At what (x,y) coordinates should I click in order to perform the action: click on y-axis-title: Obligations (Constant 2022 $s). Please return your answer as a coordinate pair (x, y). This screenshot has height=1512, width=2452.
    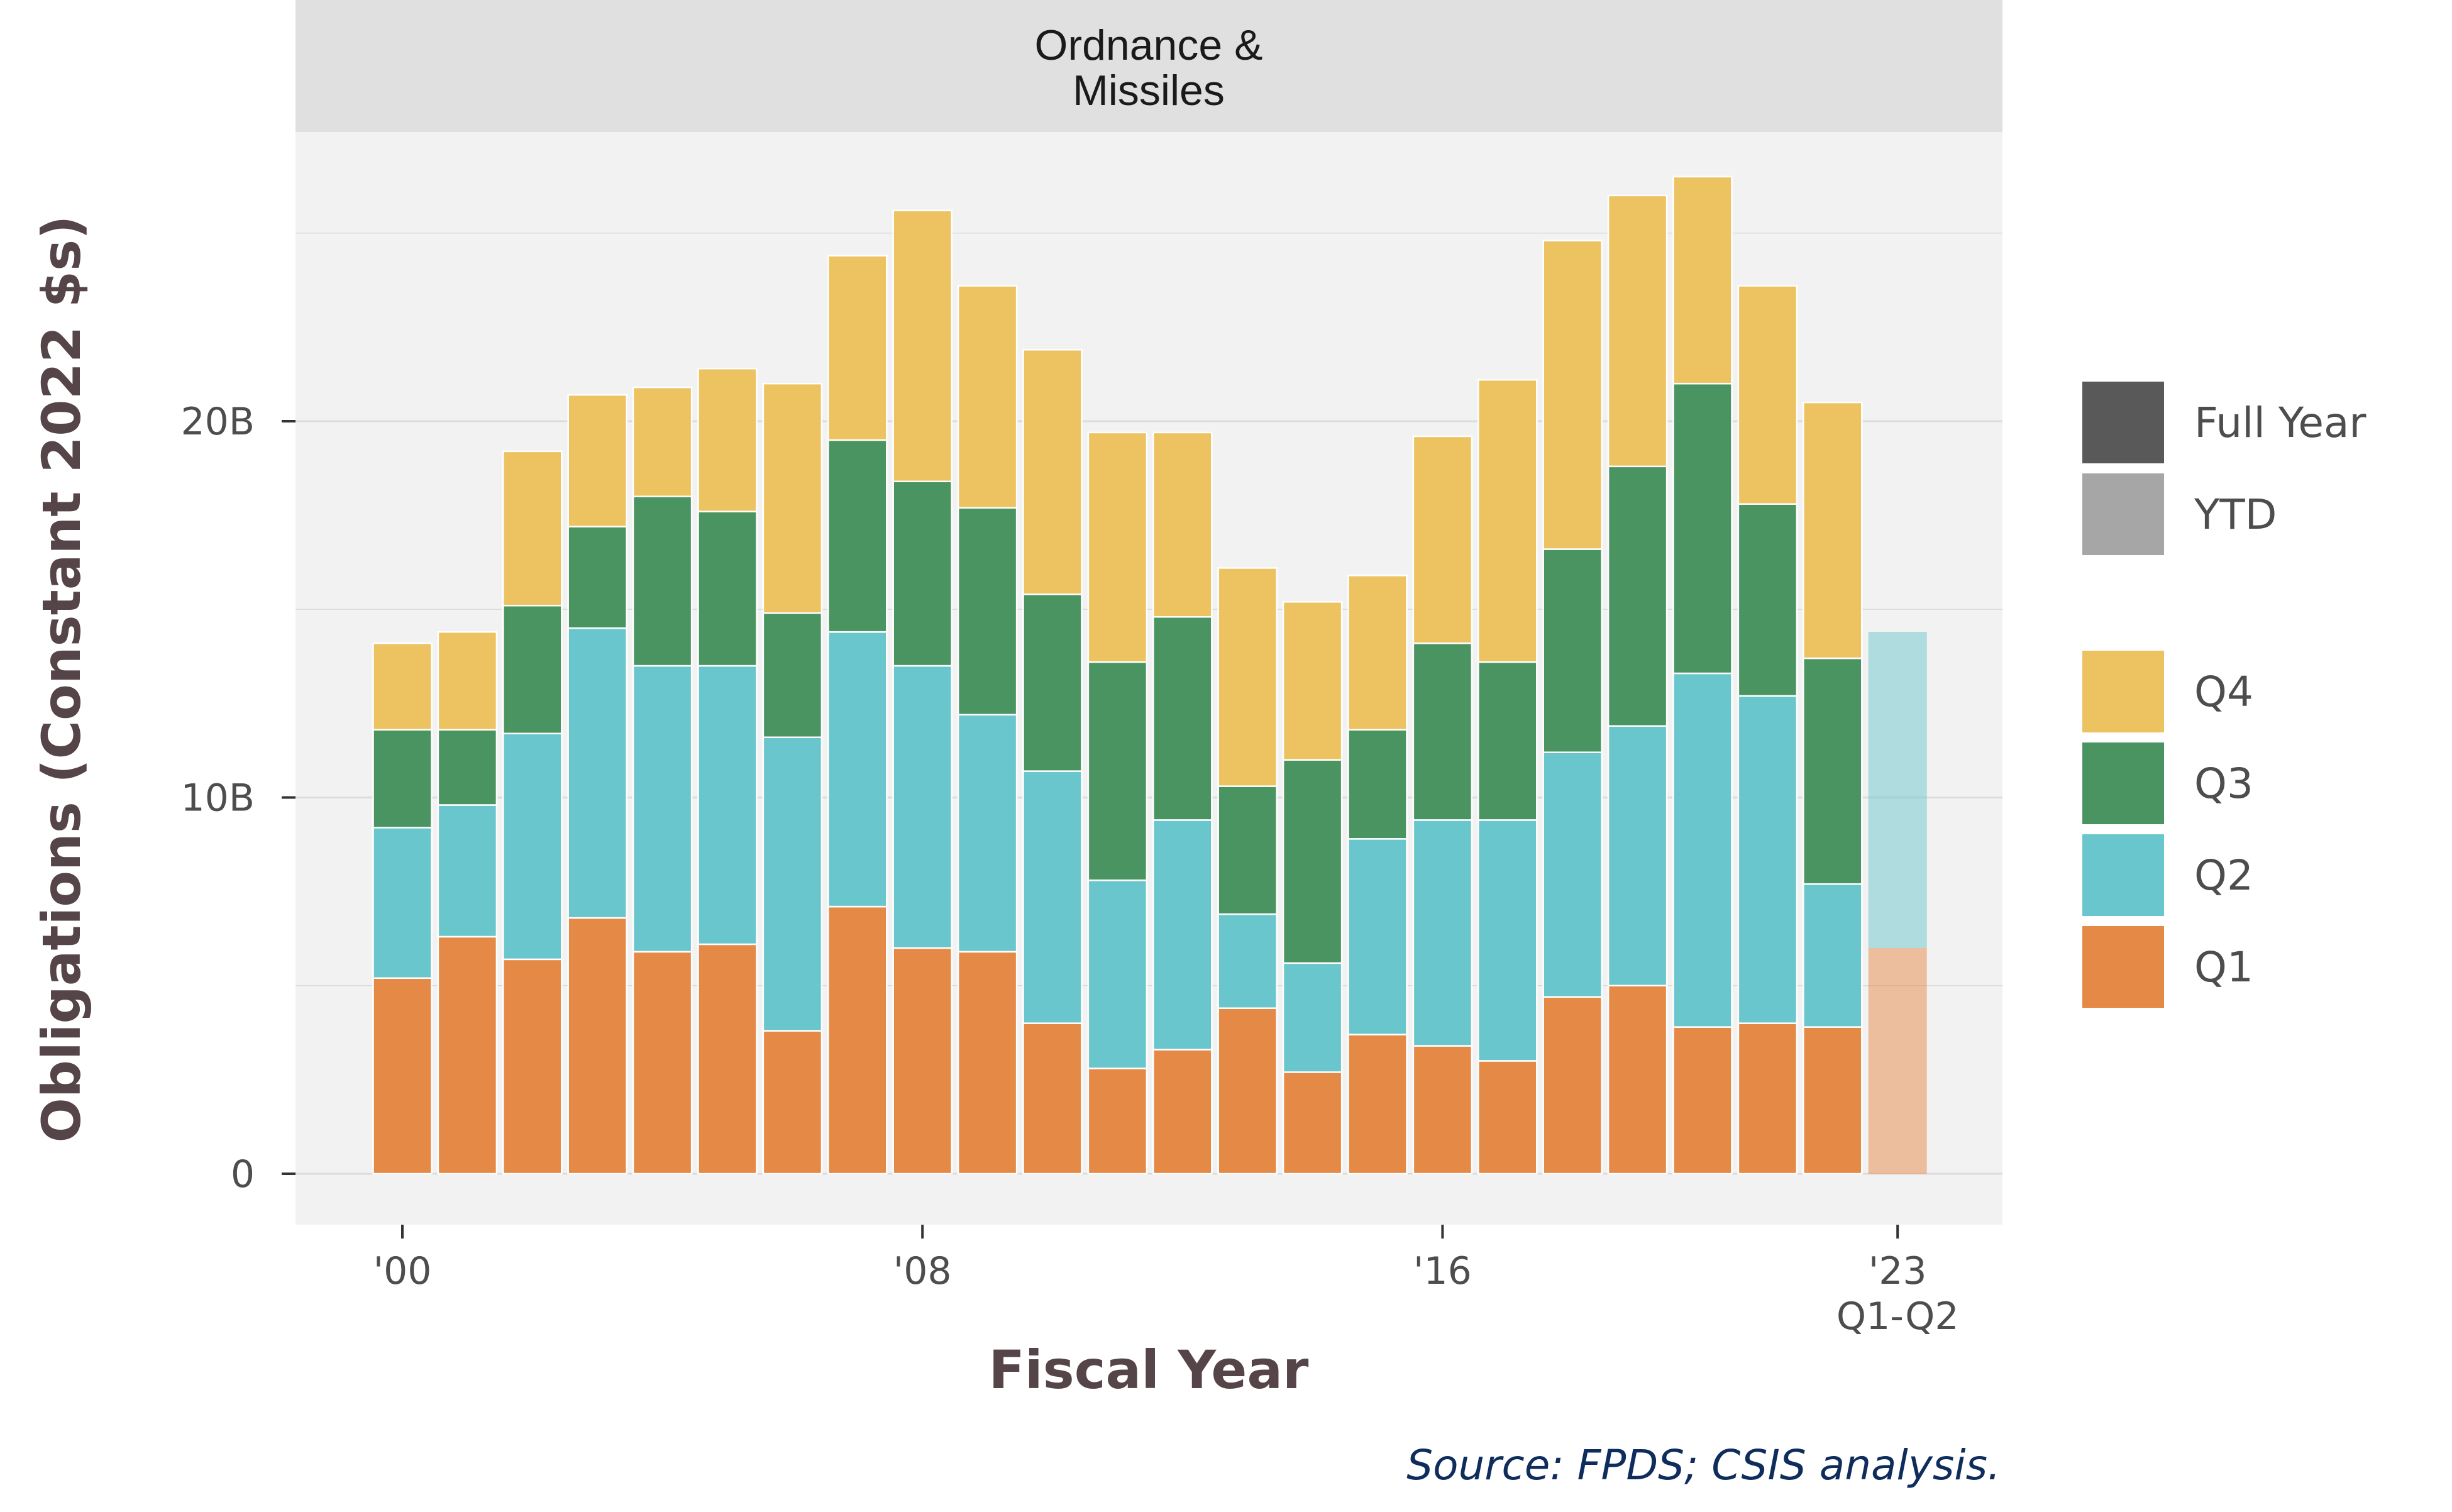
    Looking at the image, I should click on (61, 679).